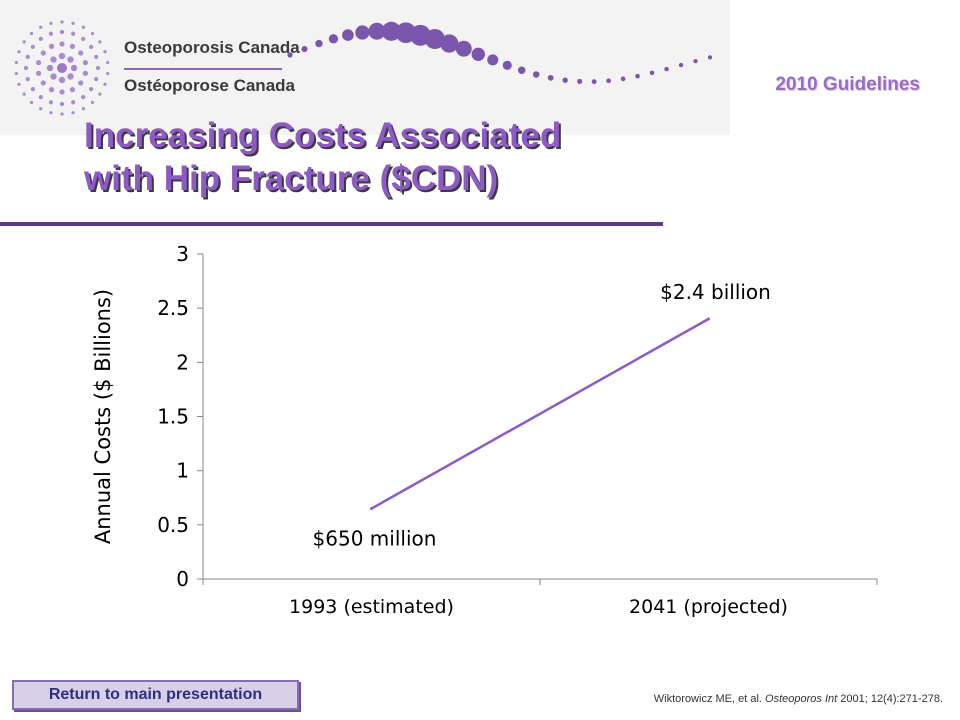 The width and height of the screenshot is (960, 720). I want to click on data-point, so click(708, 319).